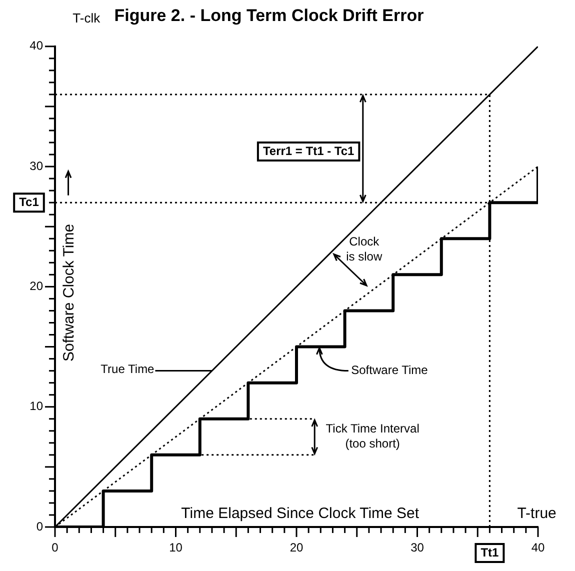 This screenshot has width=575, height=571. I want to click on y-tick-label: 0, so click(40, 526).